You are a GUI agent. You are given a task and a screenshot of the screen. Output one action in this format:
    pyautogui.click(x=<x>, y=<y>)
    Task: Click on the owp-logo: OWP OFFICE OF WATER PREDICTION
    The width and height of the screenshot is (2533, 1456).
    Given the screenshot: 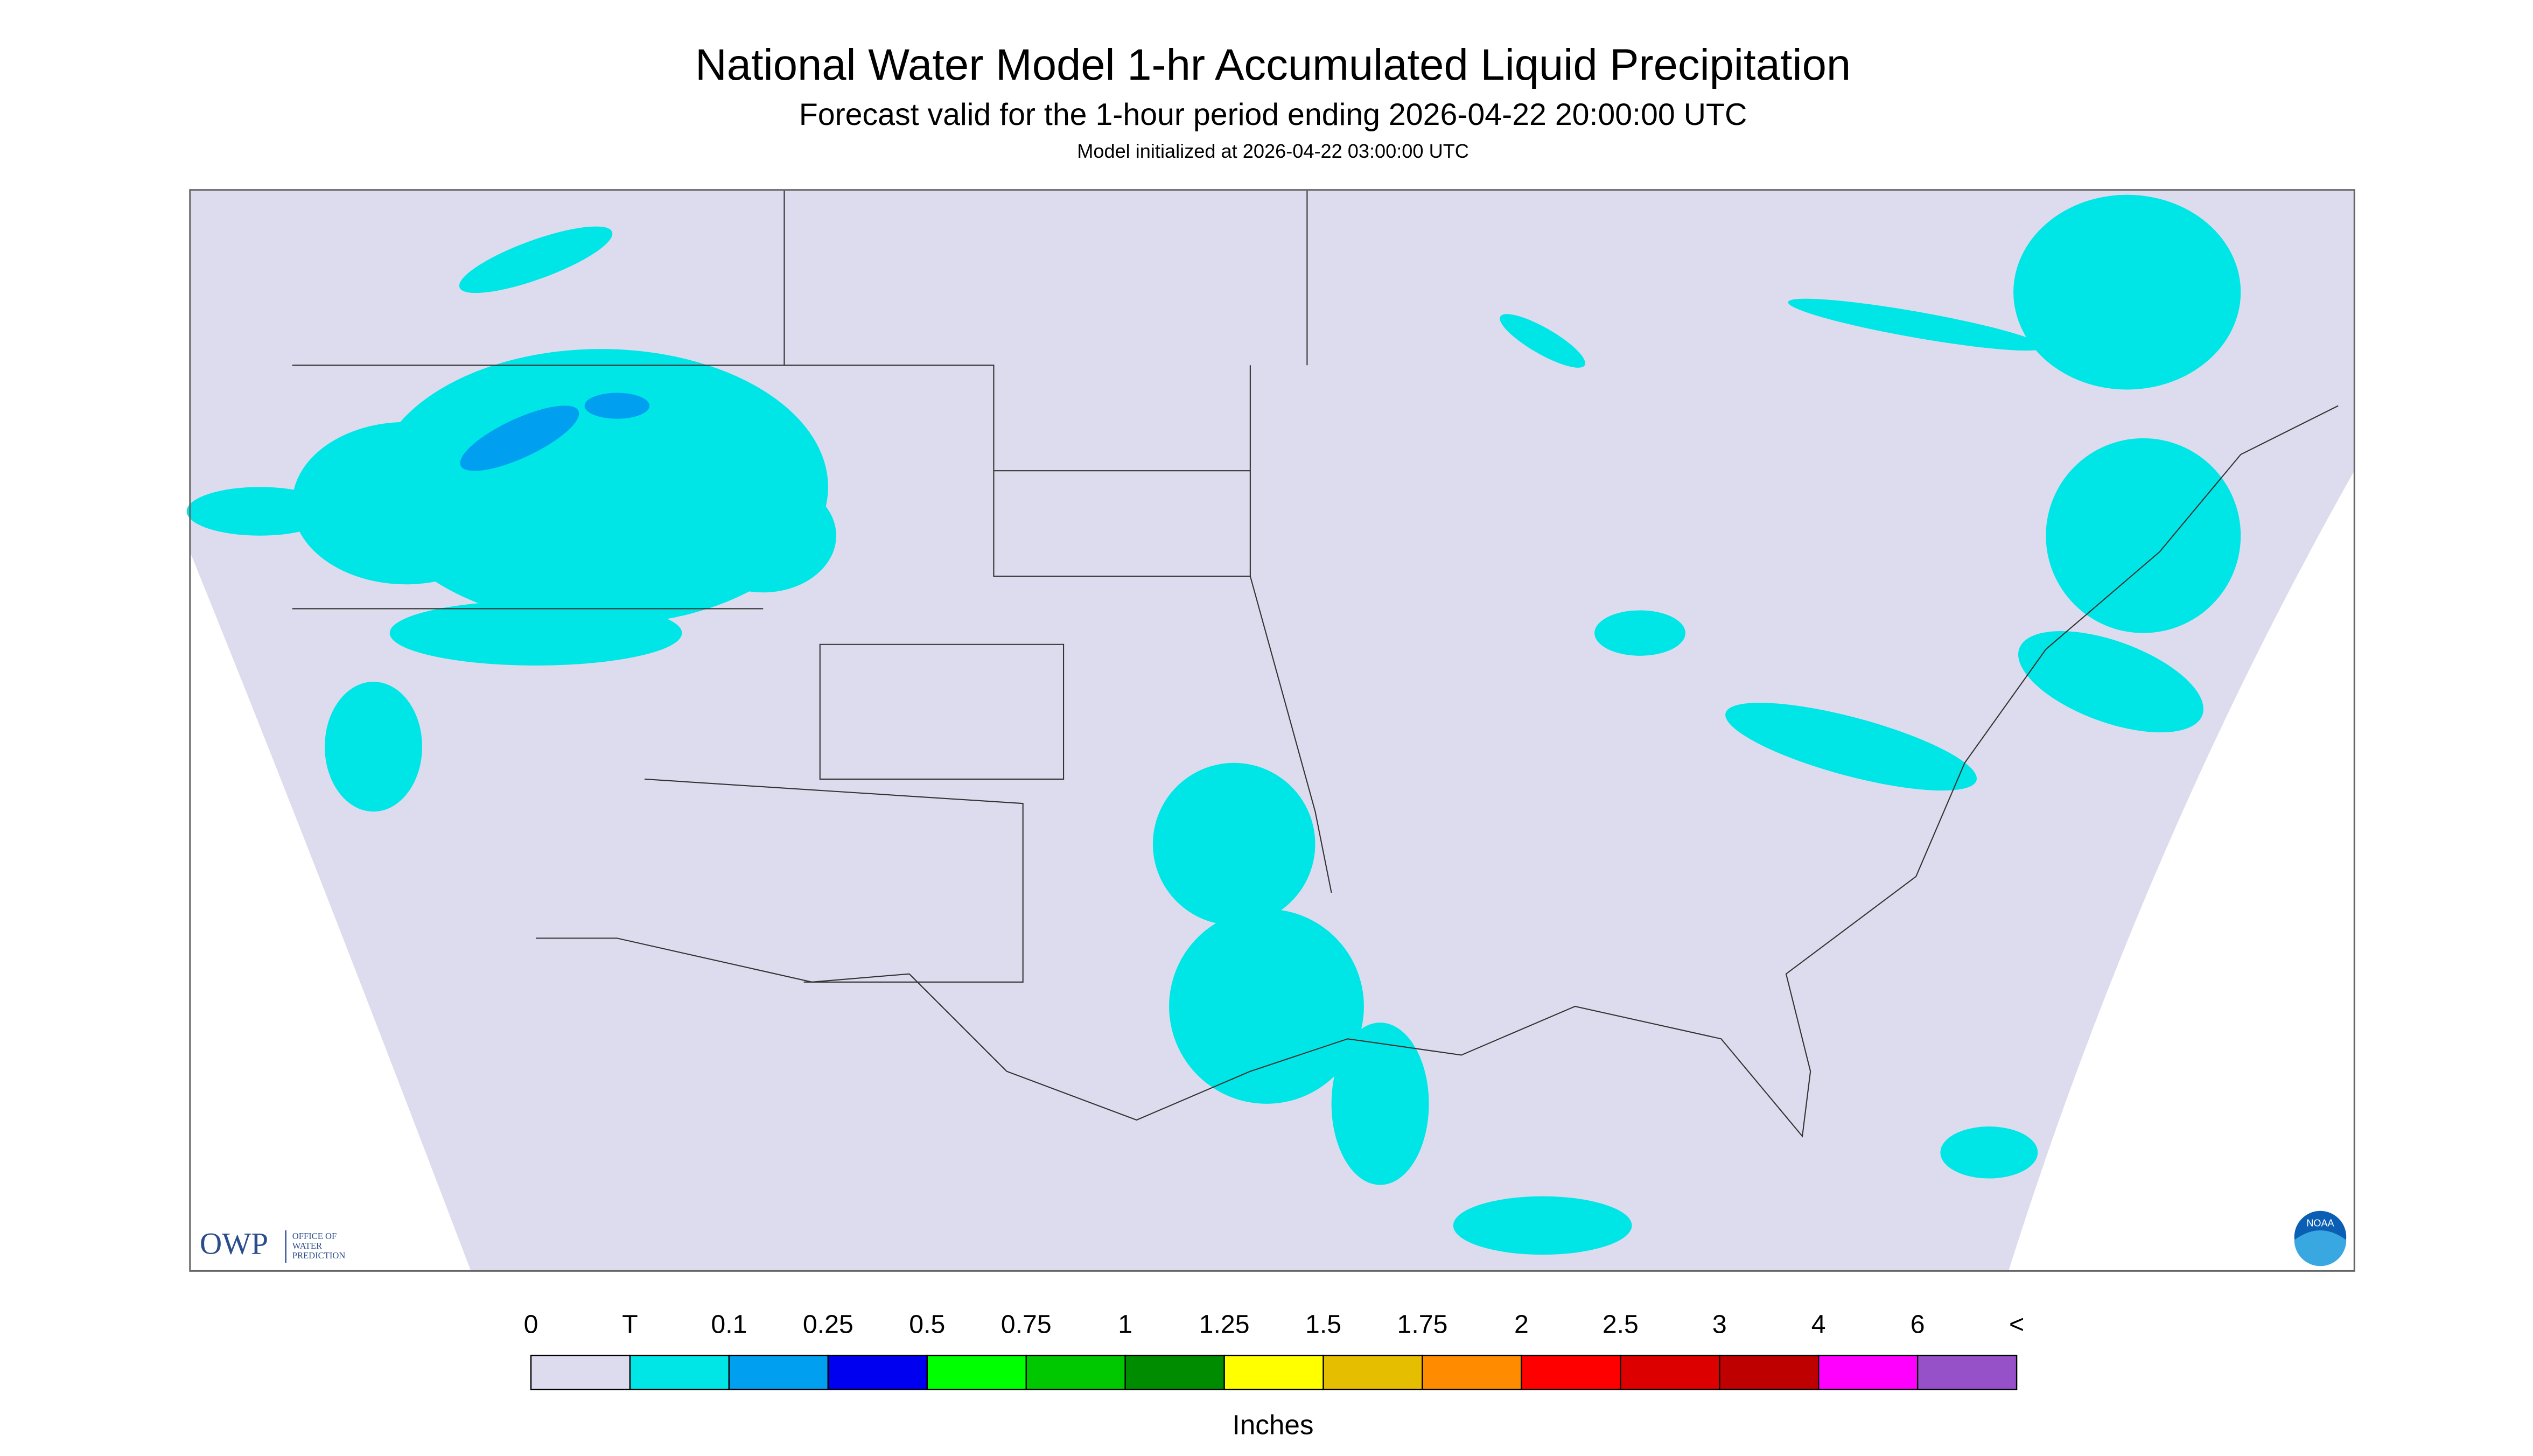 What is the action you would take?
    pyautogui.click(x=272, y=1245)
    